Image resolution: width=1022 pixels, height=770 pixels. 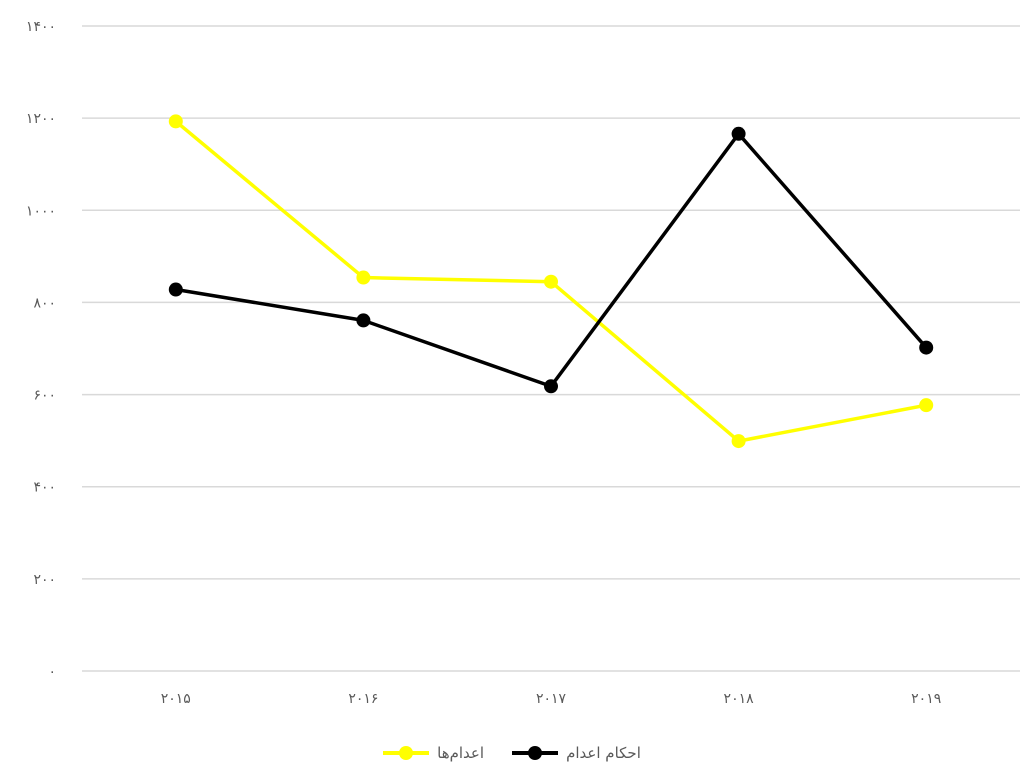 I want to click on legend-item-series-2: احکام اعدام, so click(x=575, y=753).